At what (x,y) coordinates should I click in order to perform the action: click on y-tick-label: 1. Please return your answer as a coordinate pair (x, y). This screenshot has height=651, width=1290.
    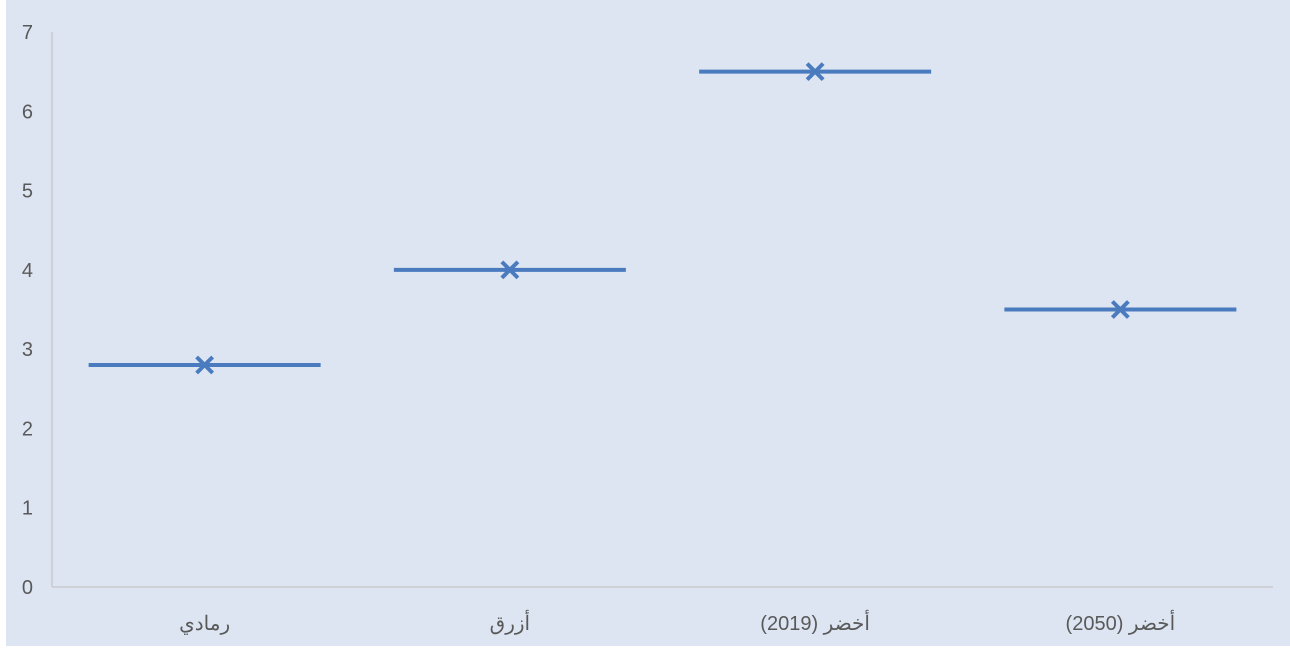
    Looking at the image, I should click on (27, 509).